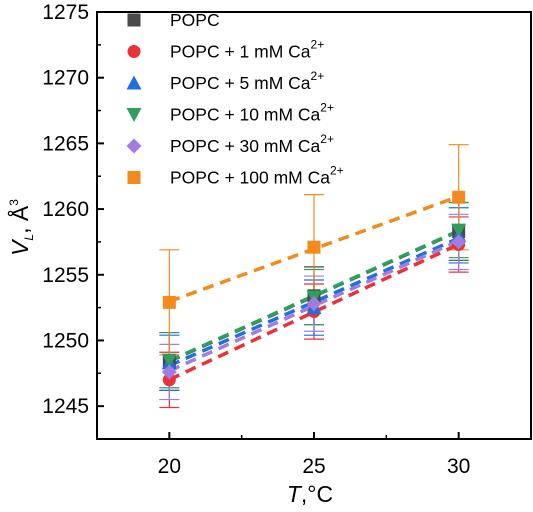 Image resolution: width=533 pixels, height=512 pixels. I want to click on x-axis-ticks: 20 25 30, so click(314, 455).